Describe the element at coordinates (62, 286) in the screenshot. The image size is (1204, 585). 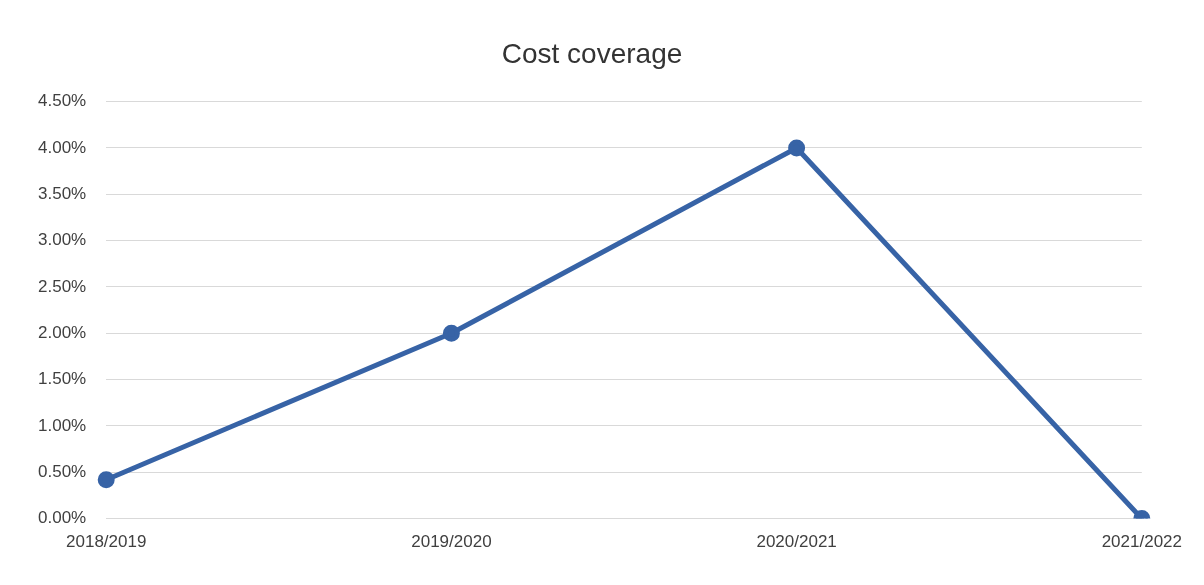
I see `y-tick-label: 2.50%` at that location.